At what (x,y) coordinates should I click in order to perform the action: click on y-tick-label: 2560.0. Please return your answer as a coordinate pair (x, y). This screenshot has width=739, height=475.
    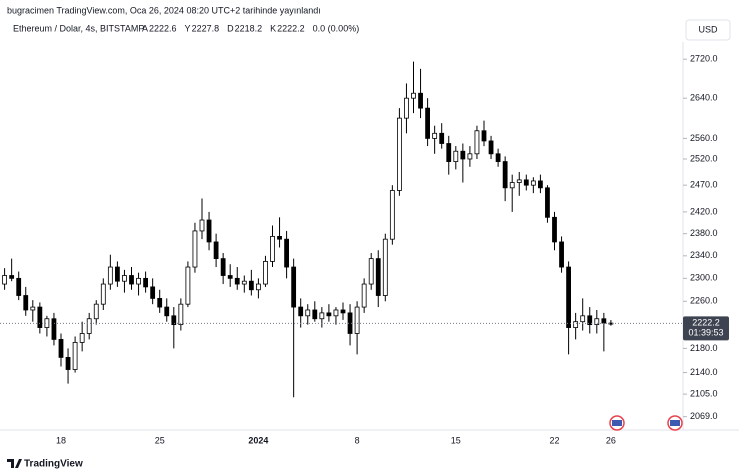
    Looking at the image, I should click on (704, 138).